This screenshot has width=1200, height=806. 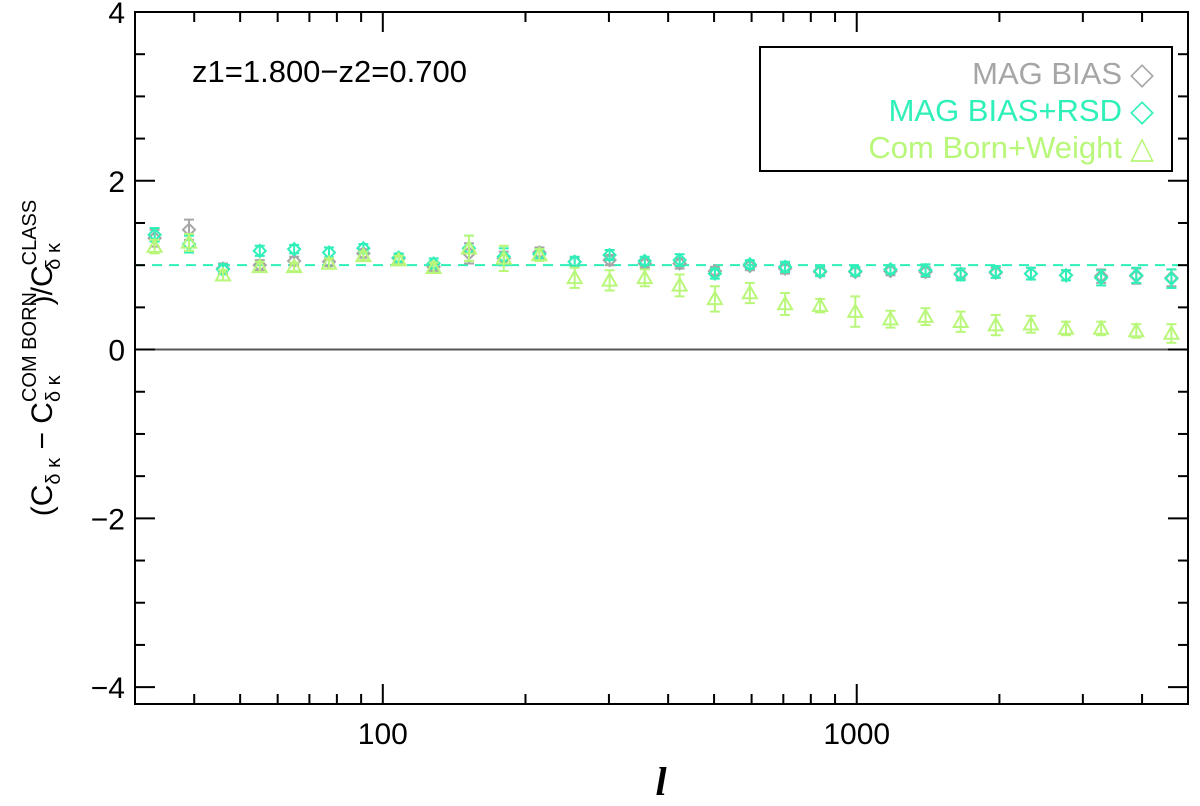 What do you see at coordinates (42, 285) in the screenshot?
I see `ylabel-part-tail: )/C` at bounding box center [42, 285].